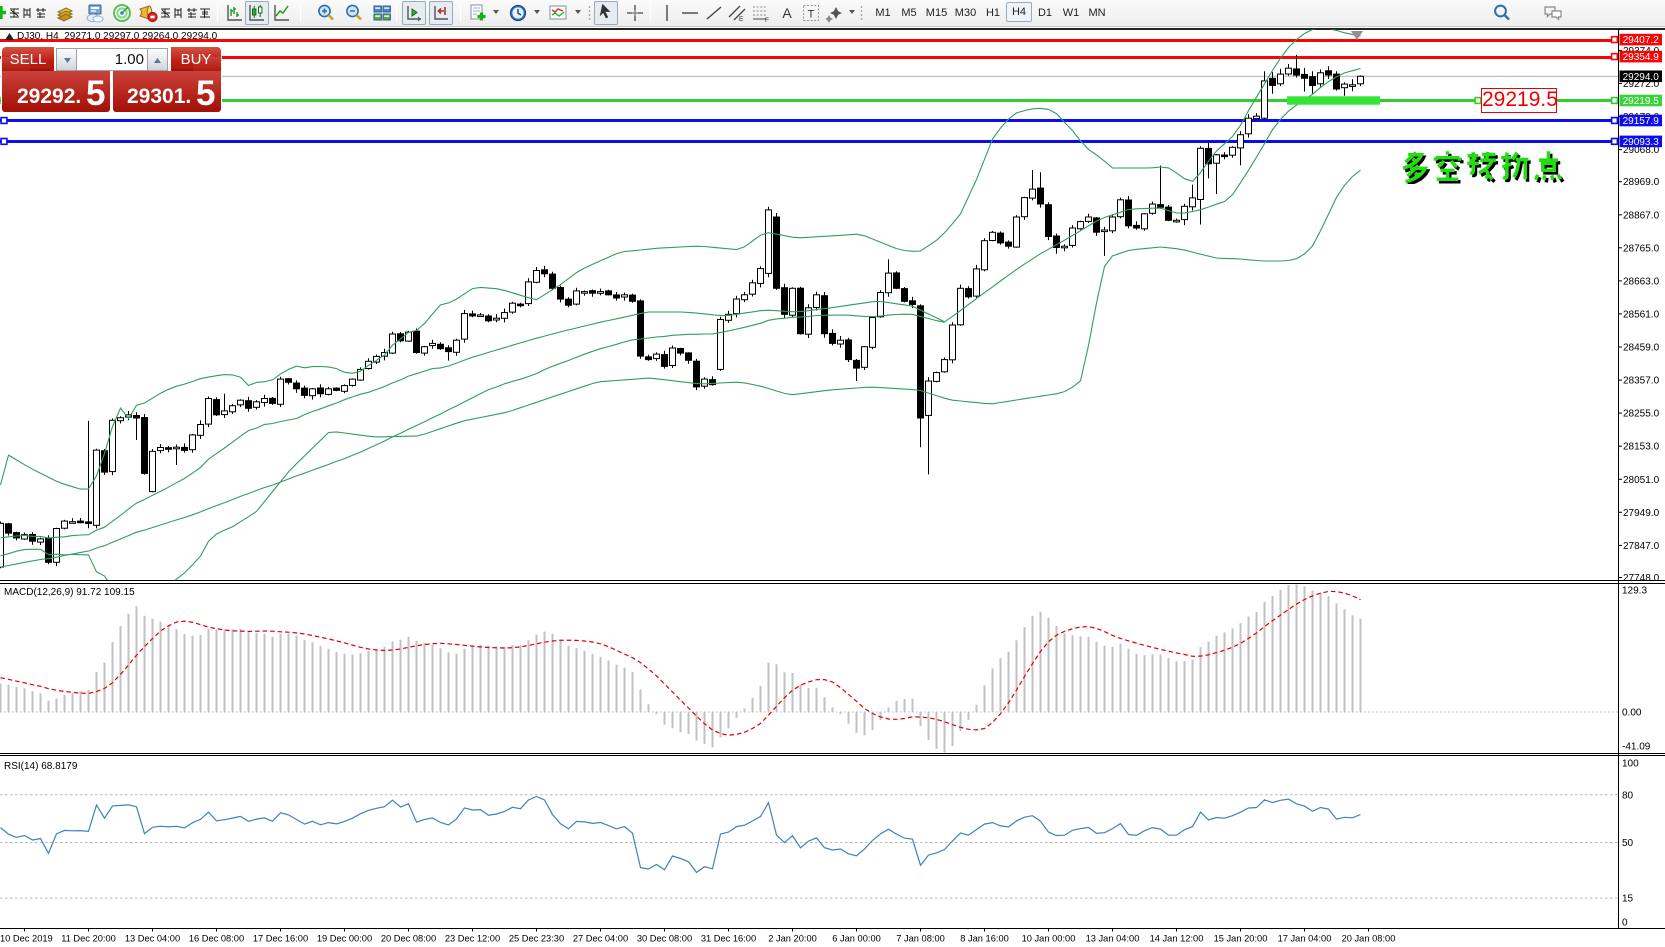  Describe the element at coordinates (1641, 84) in the screenshot. I see `svg-text: 29272.0` at that location.